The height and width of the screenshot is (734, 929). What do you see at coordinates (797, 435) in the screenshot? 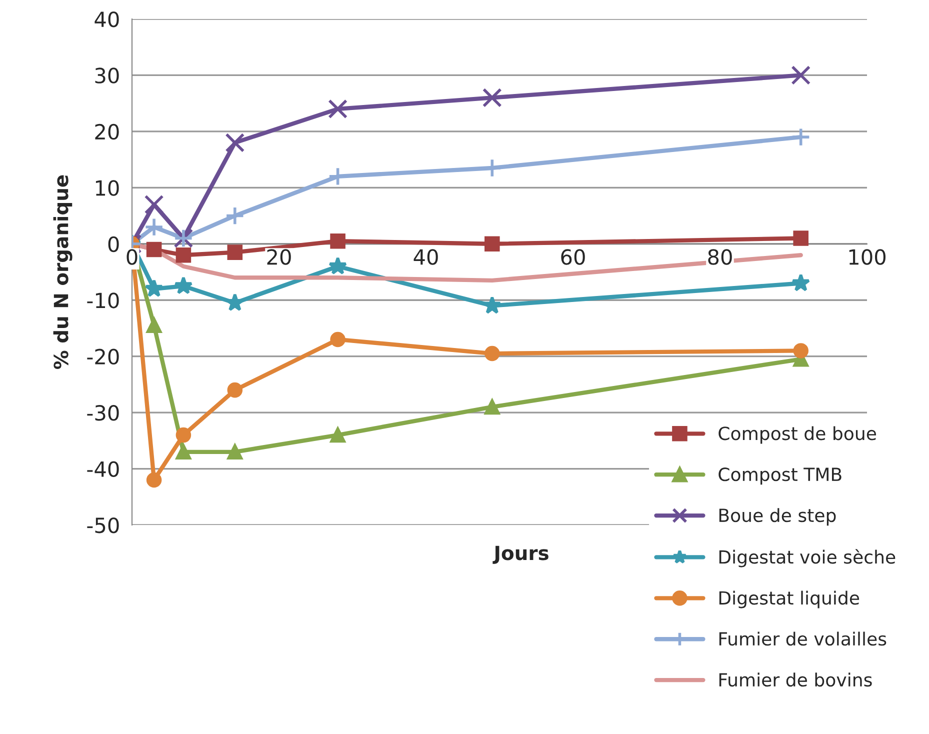
I see `legend-label: Compost de boue` at bounding box center [797, 435].